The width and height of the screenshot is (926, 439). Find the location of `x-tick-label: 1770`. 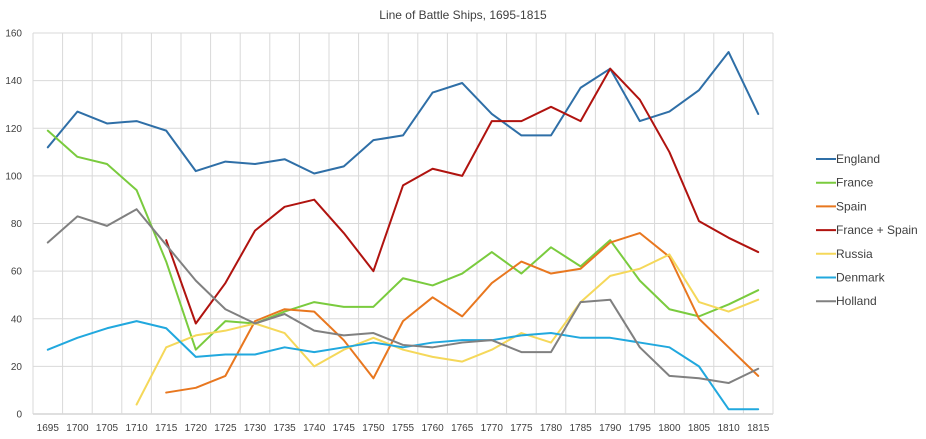

x-tick-label: 1770 is located at coordinates (492, 428).